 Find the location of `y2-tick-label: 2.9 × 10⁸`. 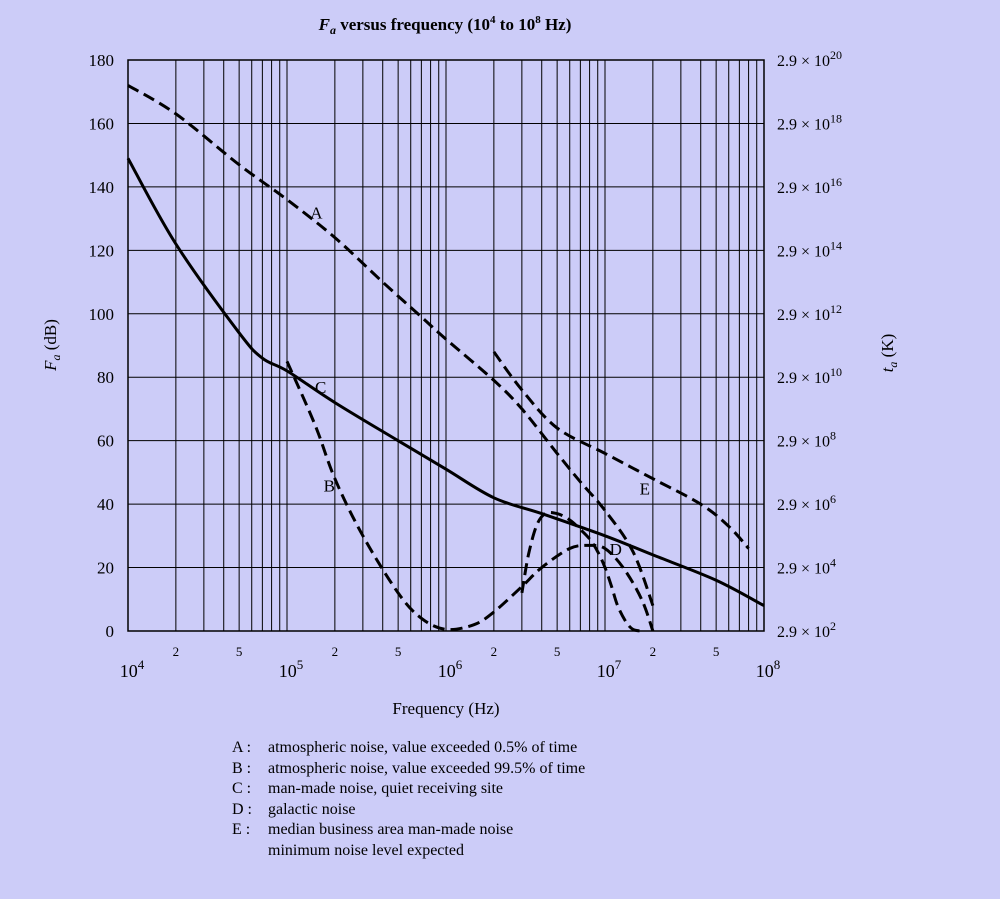

y2-tick-label: 2.9 × 10⁸ is located at coordinates (806, 440).